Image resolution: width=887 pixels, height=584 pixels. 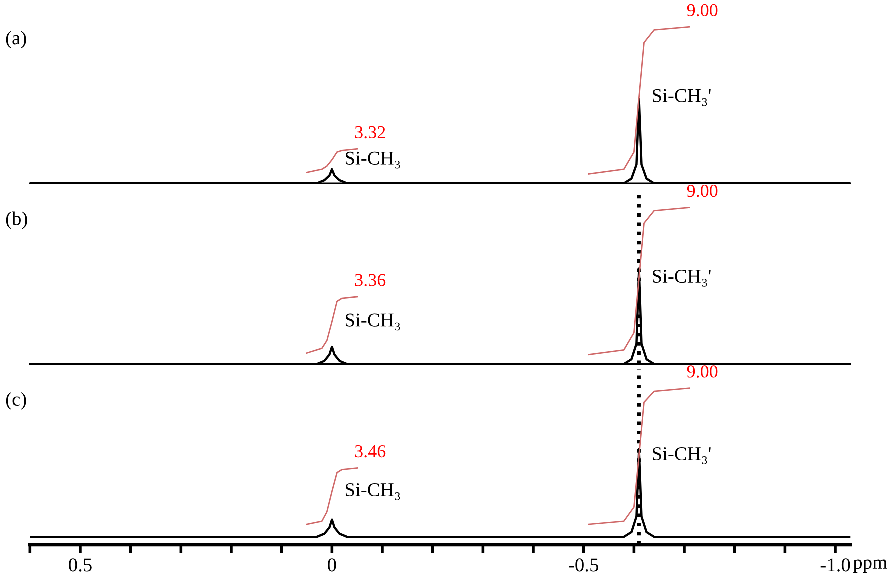 I want to click on x-tick-label: -0.5, so click(x=583, y=565).